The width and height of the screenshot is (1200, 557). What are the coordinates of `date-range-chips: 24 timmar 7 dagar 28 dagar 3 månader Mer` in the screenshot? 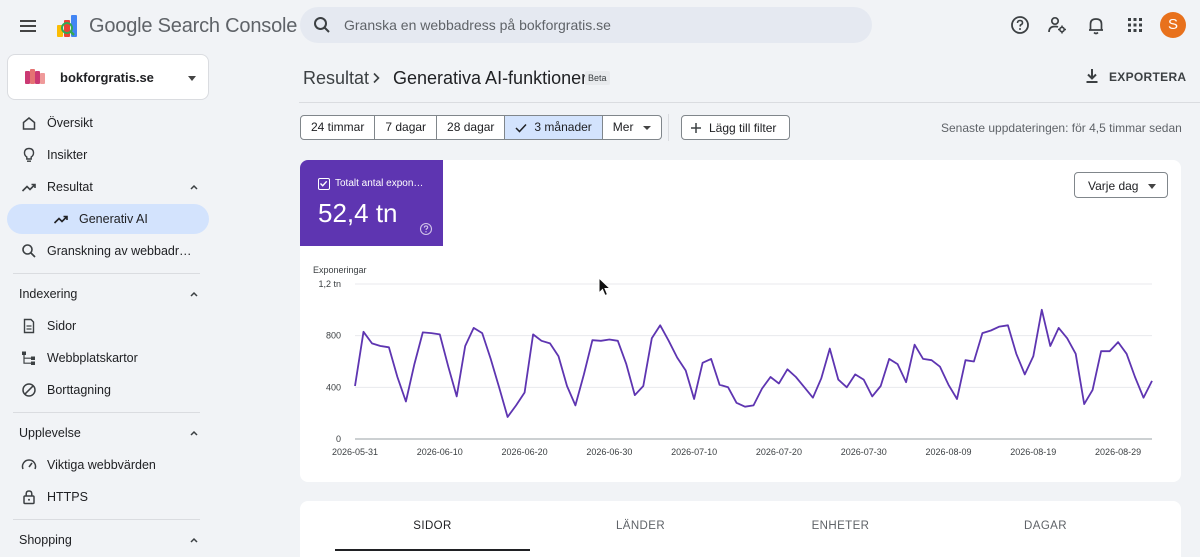 It's located at (481, 127).